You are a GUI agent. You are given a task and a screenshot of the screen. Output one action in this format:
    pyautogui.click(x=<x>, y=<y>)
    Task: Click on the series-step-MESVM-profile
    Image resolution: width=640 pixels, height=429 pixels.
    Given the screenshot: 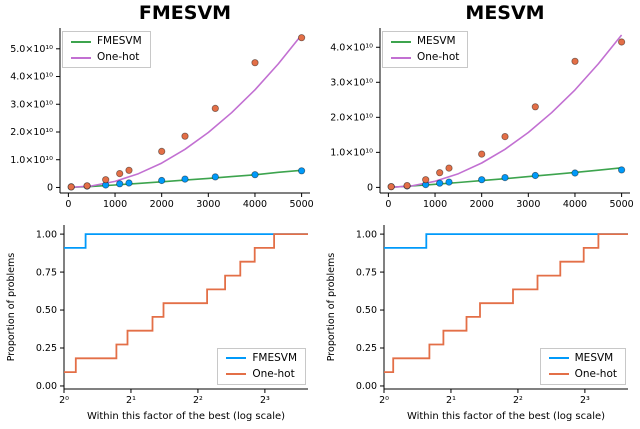 What is the action you would take?
    pyautogui.click(x=506, y=241)
    